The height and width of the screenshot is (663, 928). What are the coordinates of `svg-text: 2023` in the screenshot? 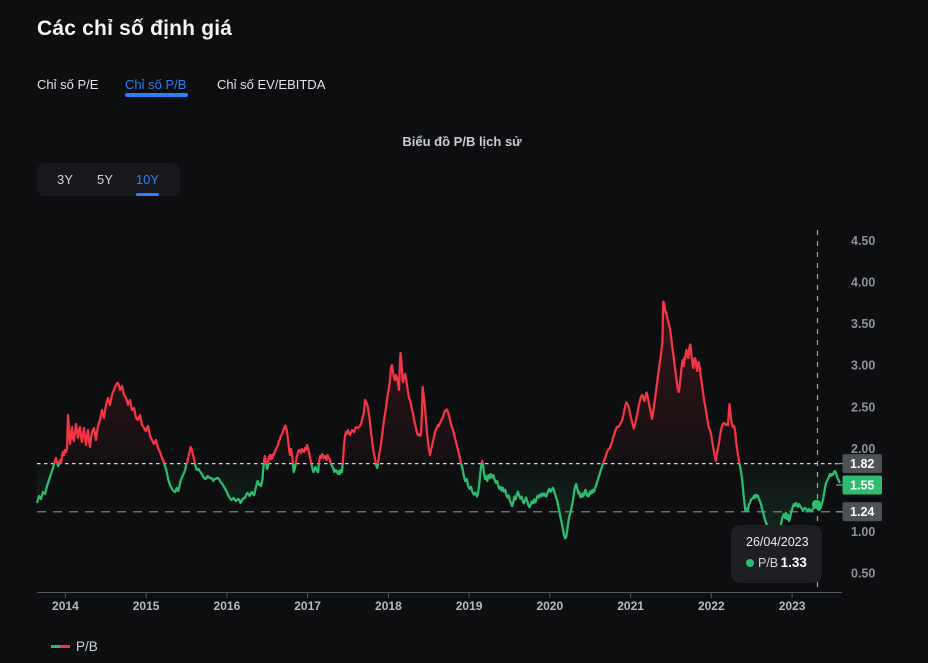 It's located at (792, 606).